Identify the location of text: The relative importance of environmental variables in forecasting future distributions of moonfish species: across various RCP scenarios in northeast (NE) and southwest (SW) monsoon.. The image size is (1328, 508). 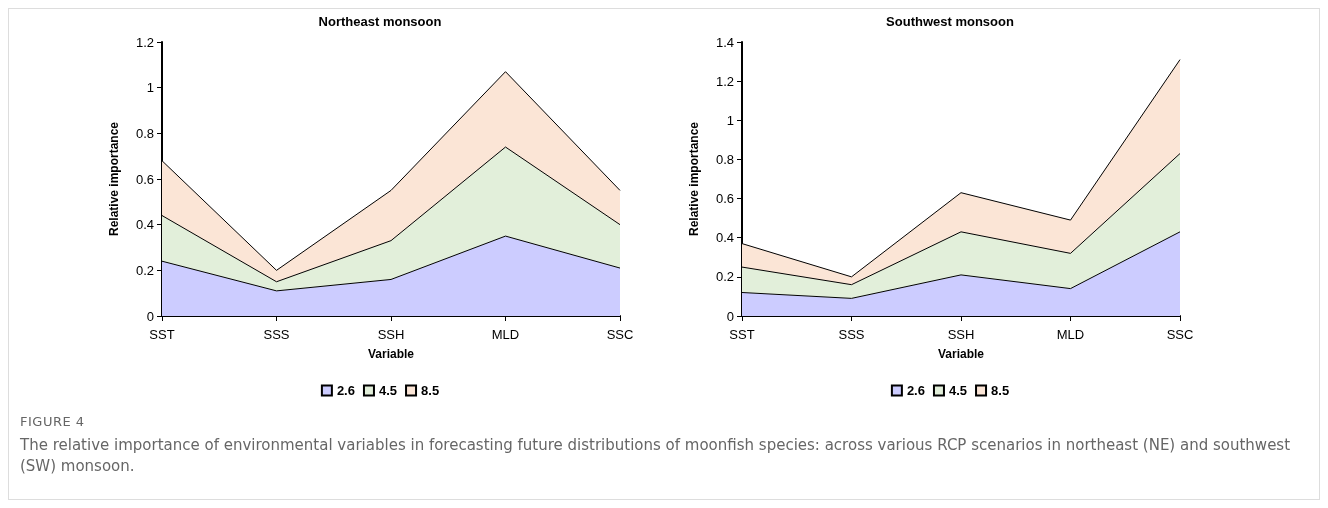
(656, 456).